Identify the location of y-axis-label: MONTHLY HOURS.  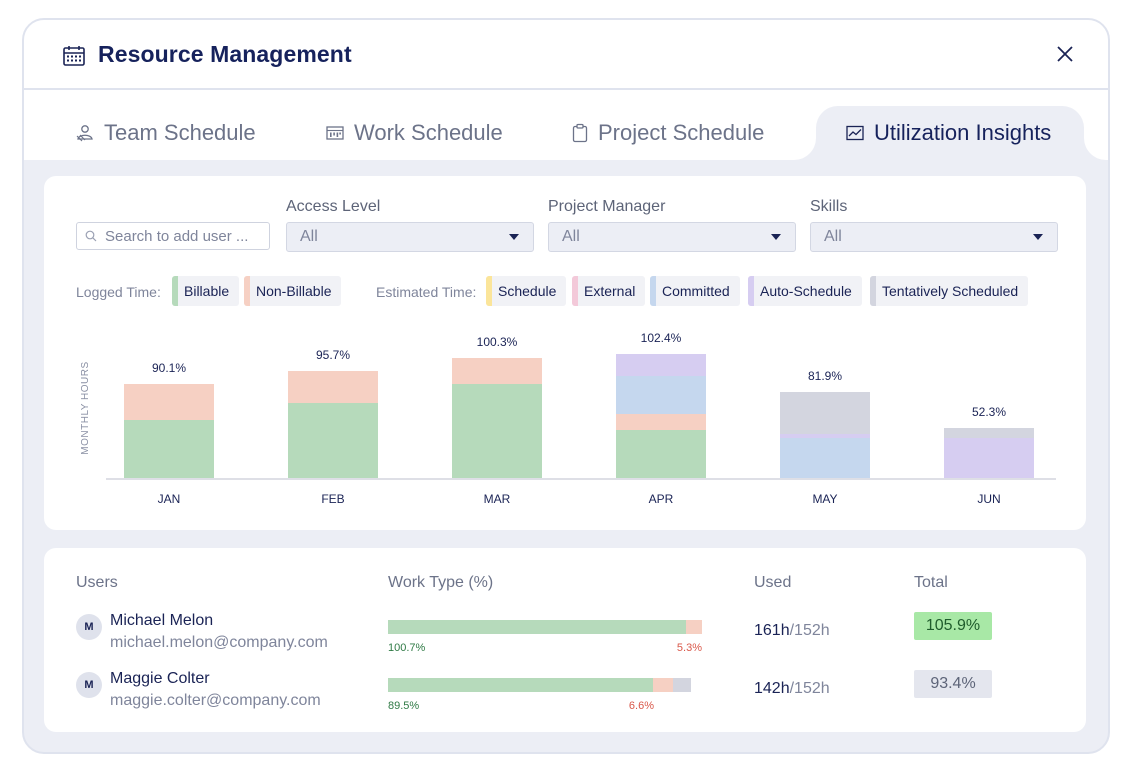
(85, 407).